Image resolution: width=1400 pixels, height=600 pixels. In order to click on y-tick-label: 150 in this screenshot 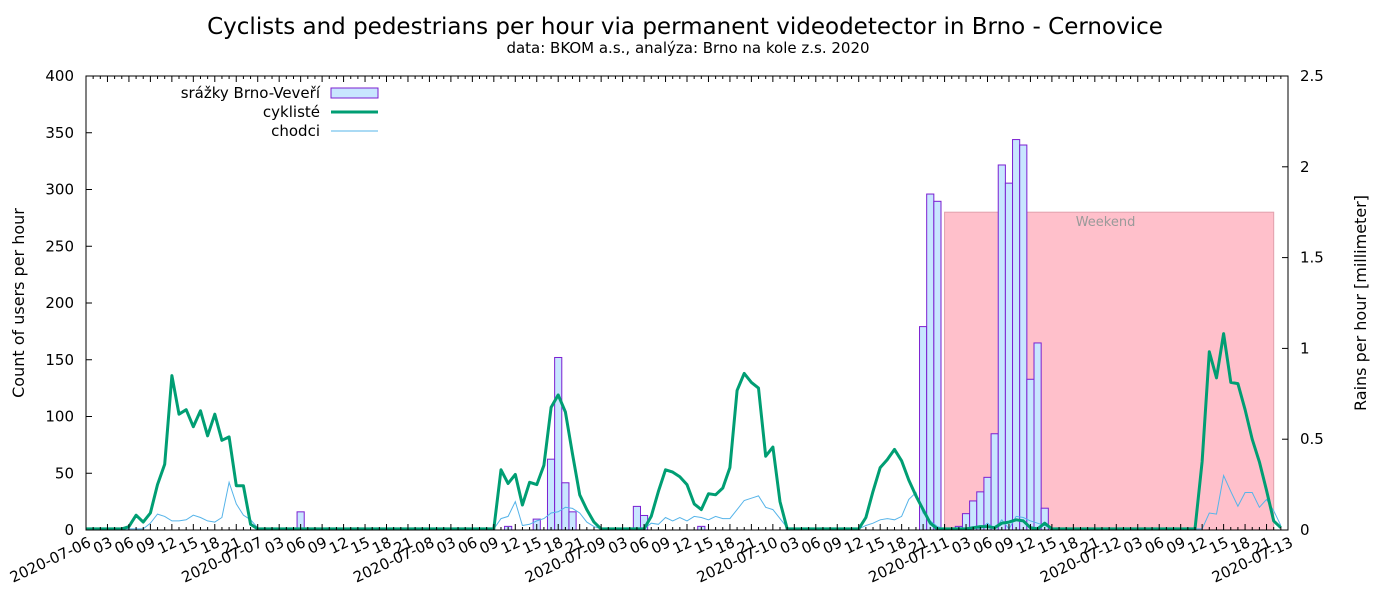, I will do `click(59, 360)`.